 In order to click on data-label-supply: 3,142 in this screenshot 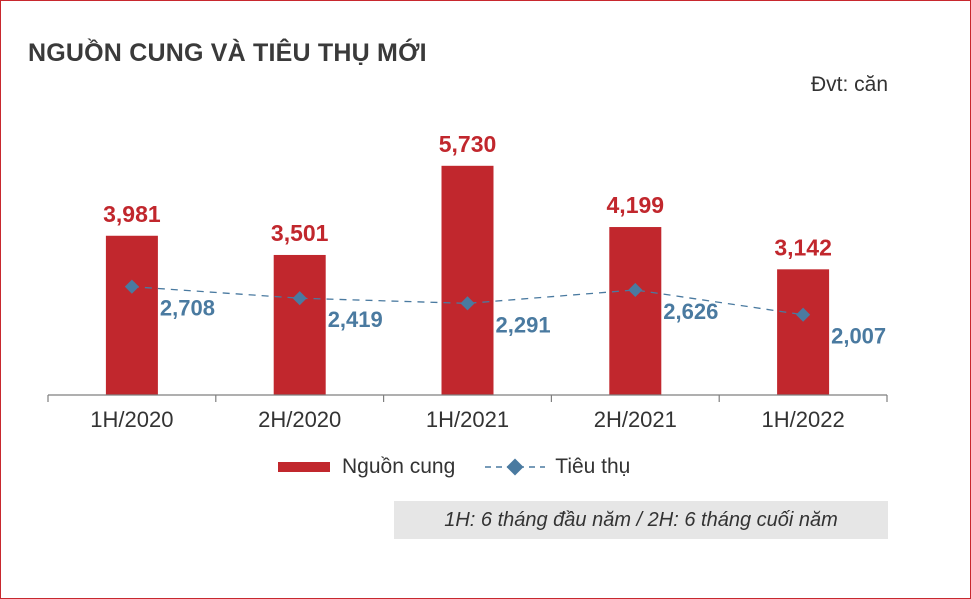, I will do `click(803, 247)`.